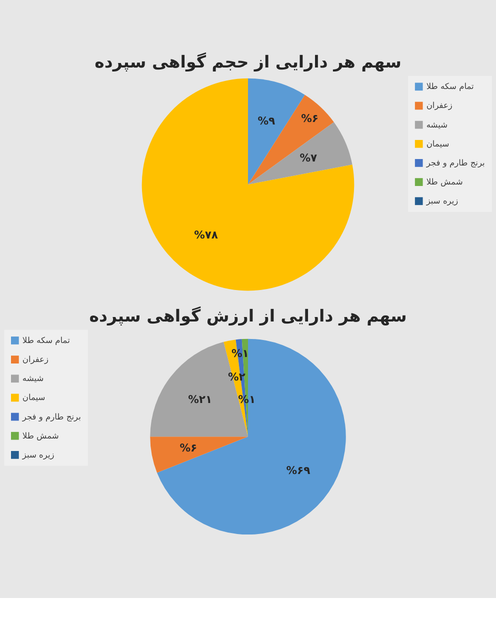 The image size is (496, 629). I want to click on data-label: %۷, so click(309, 158).